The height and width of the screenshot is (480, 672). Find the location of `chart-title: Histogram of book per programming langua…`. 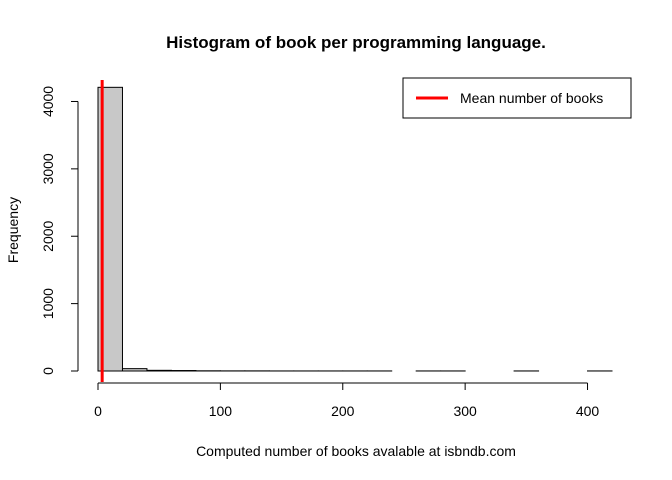

chart-title: Histogram of book per programming langua… is located at coordinates (356, 42).